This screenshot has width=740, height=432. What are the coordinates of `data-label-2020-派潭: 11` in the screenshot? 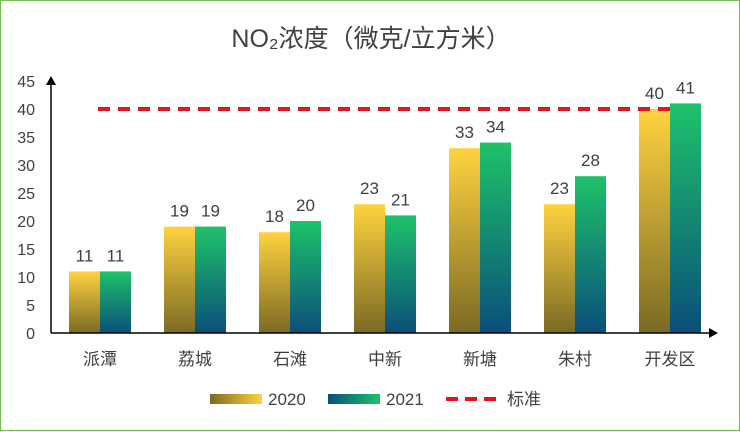 It's located at (85, 255).